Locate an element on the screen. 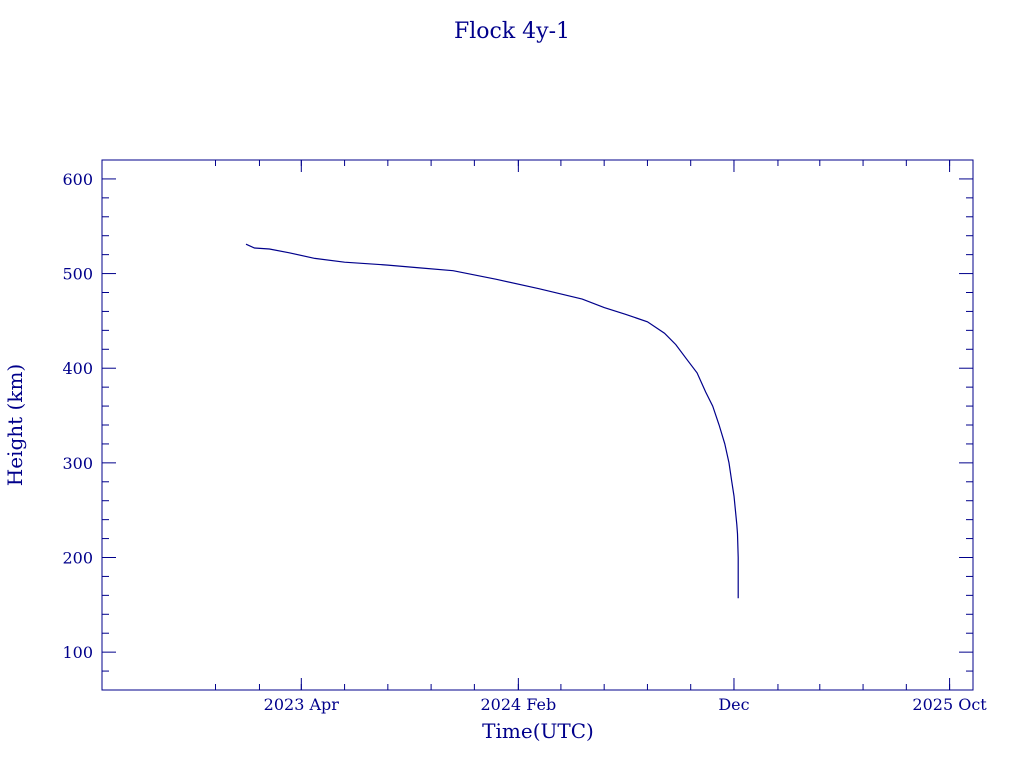 This screenshot has width=1024, height=768. y-tick-label: 100 is located at coordinates (77, 652).